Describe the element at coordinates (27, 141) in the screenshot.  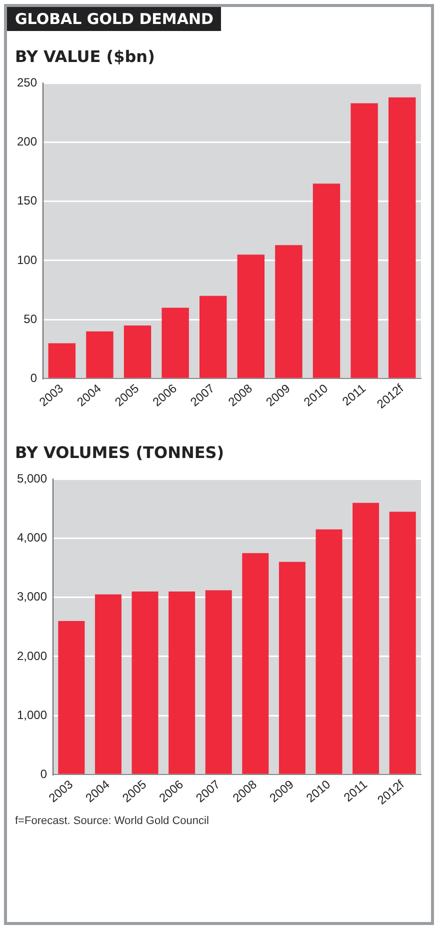
I see `y-tick-label: 200` at that location.